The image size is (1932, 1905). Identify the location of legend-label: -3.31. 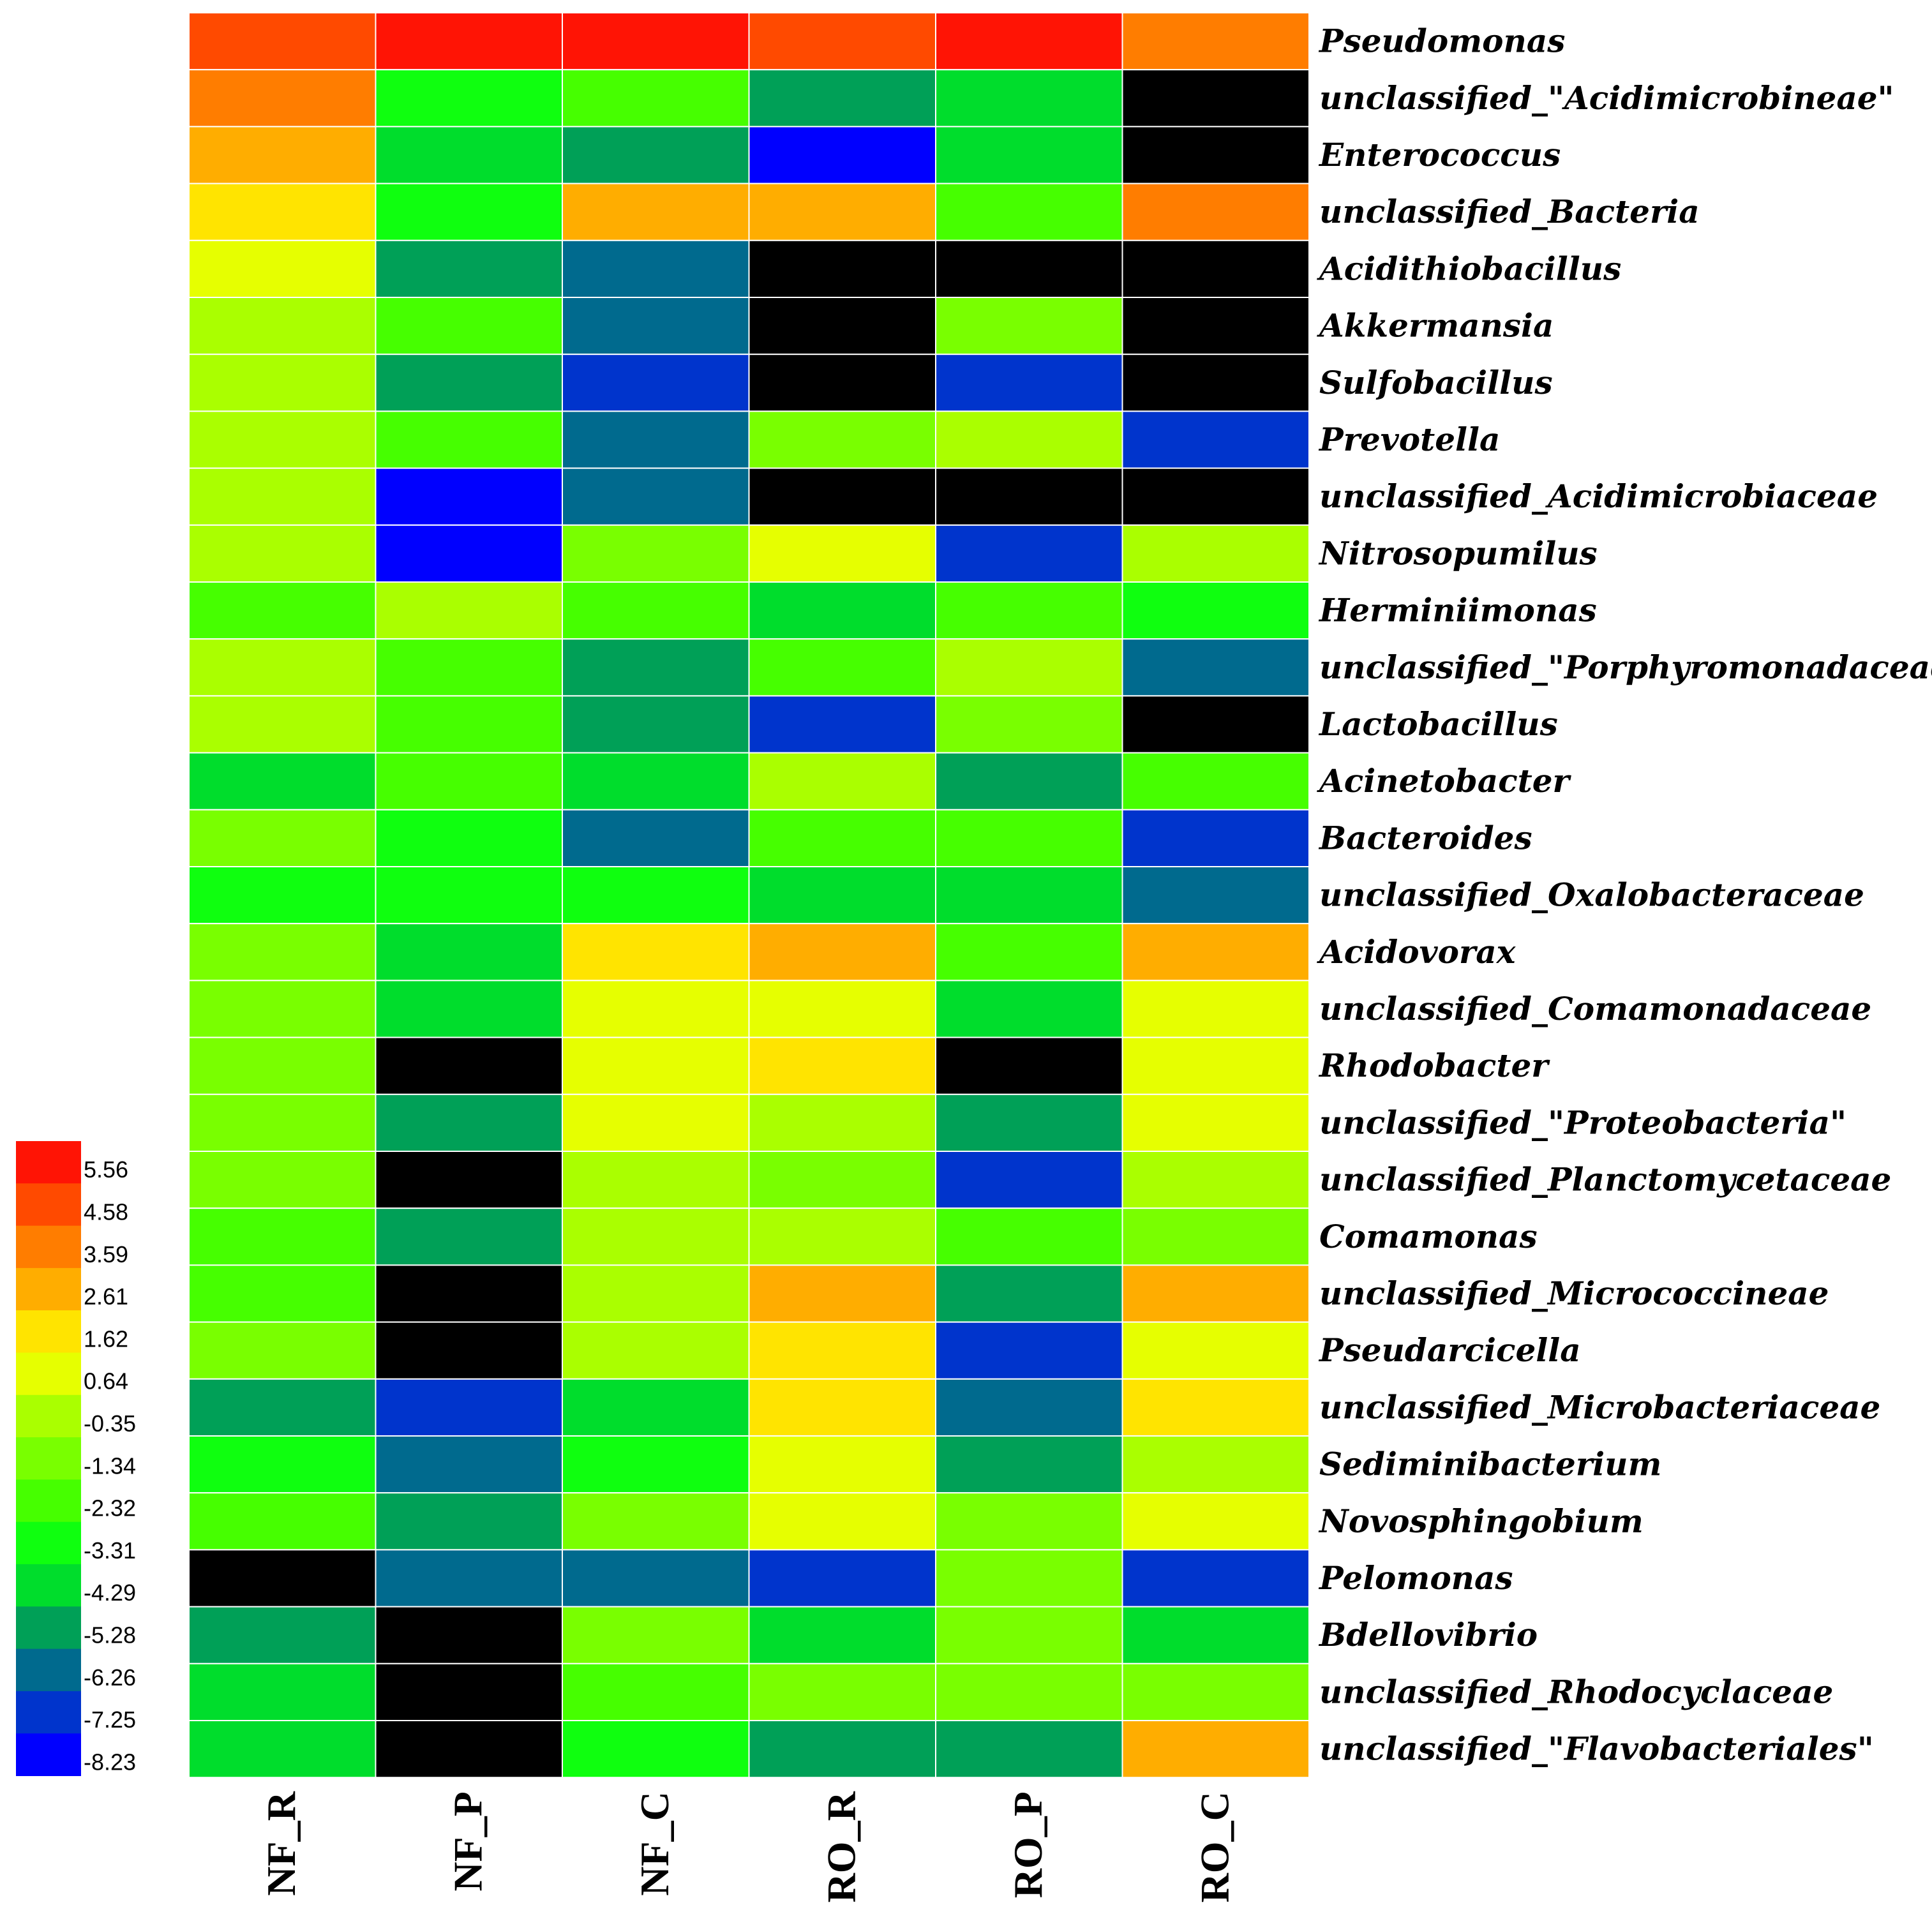
(110, 1550).